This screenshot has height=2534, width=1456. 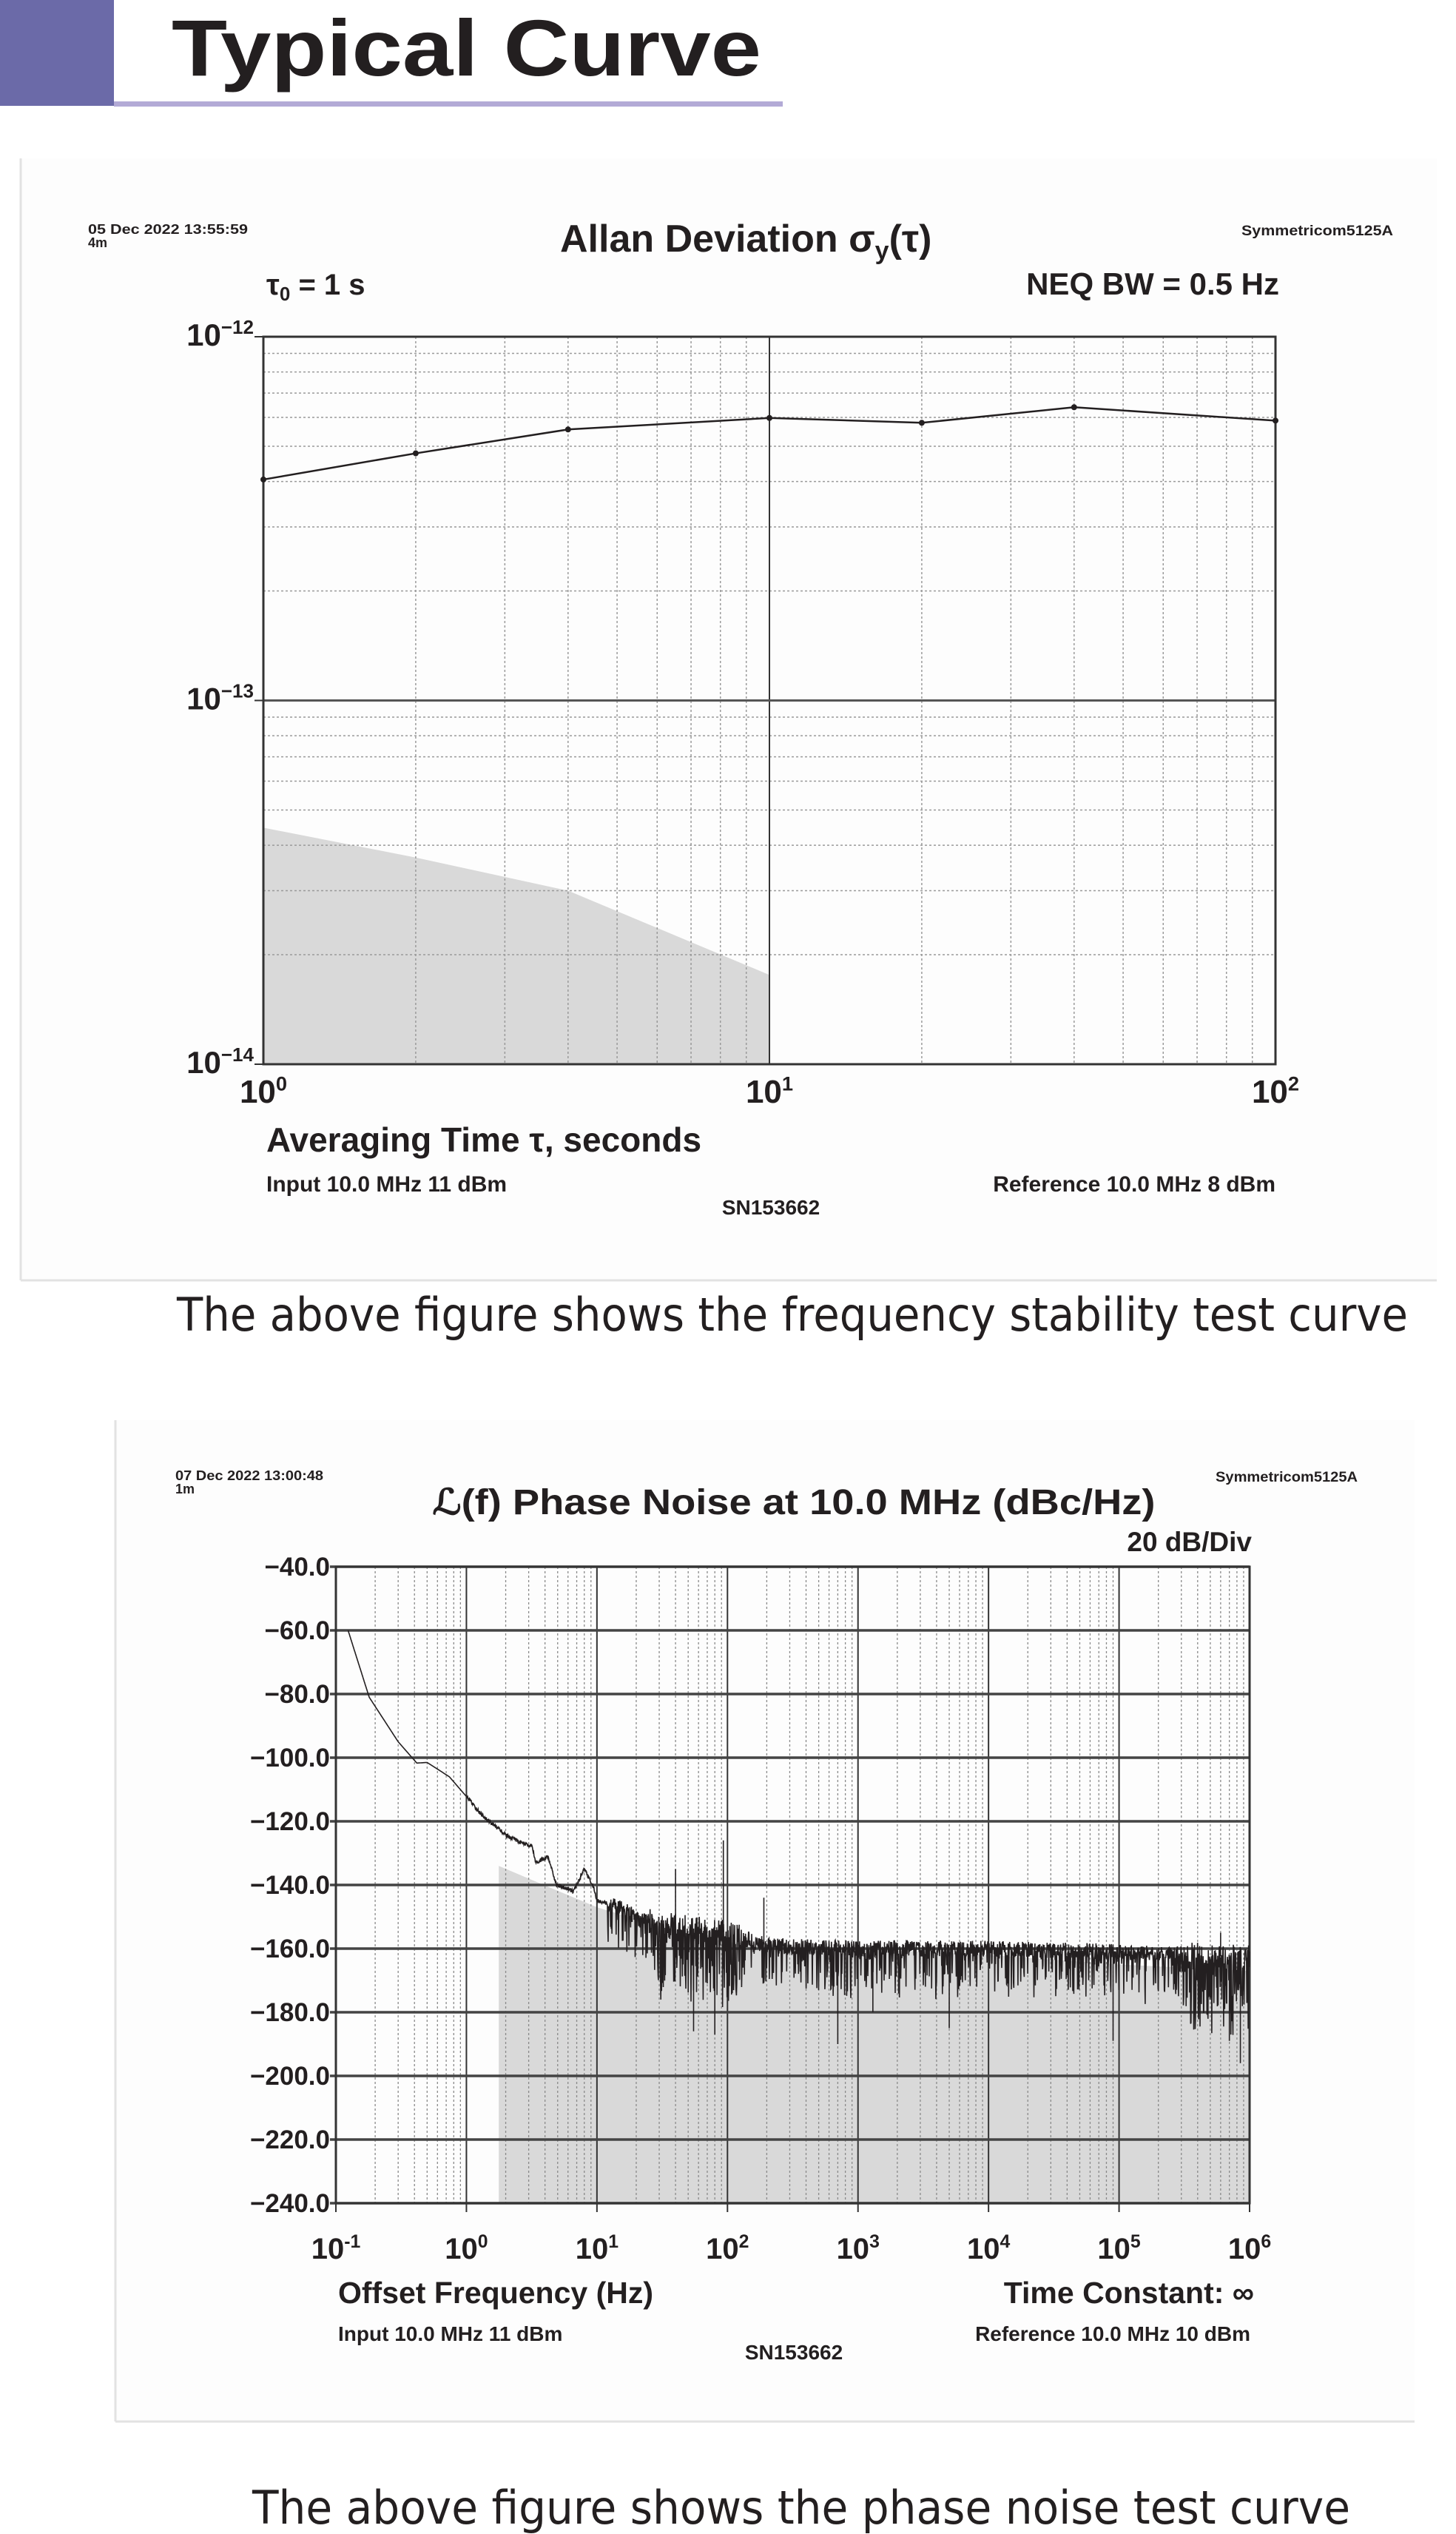 I want to click on tick-exponent: −12, so click(x=238, y=327).